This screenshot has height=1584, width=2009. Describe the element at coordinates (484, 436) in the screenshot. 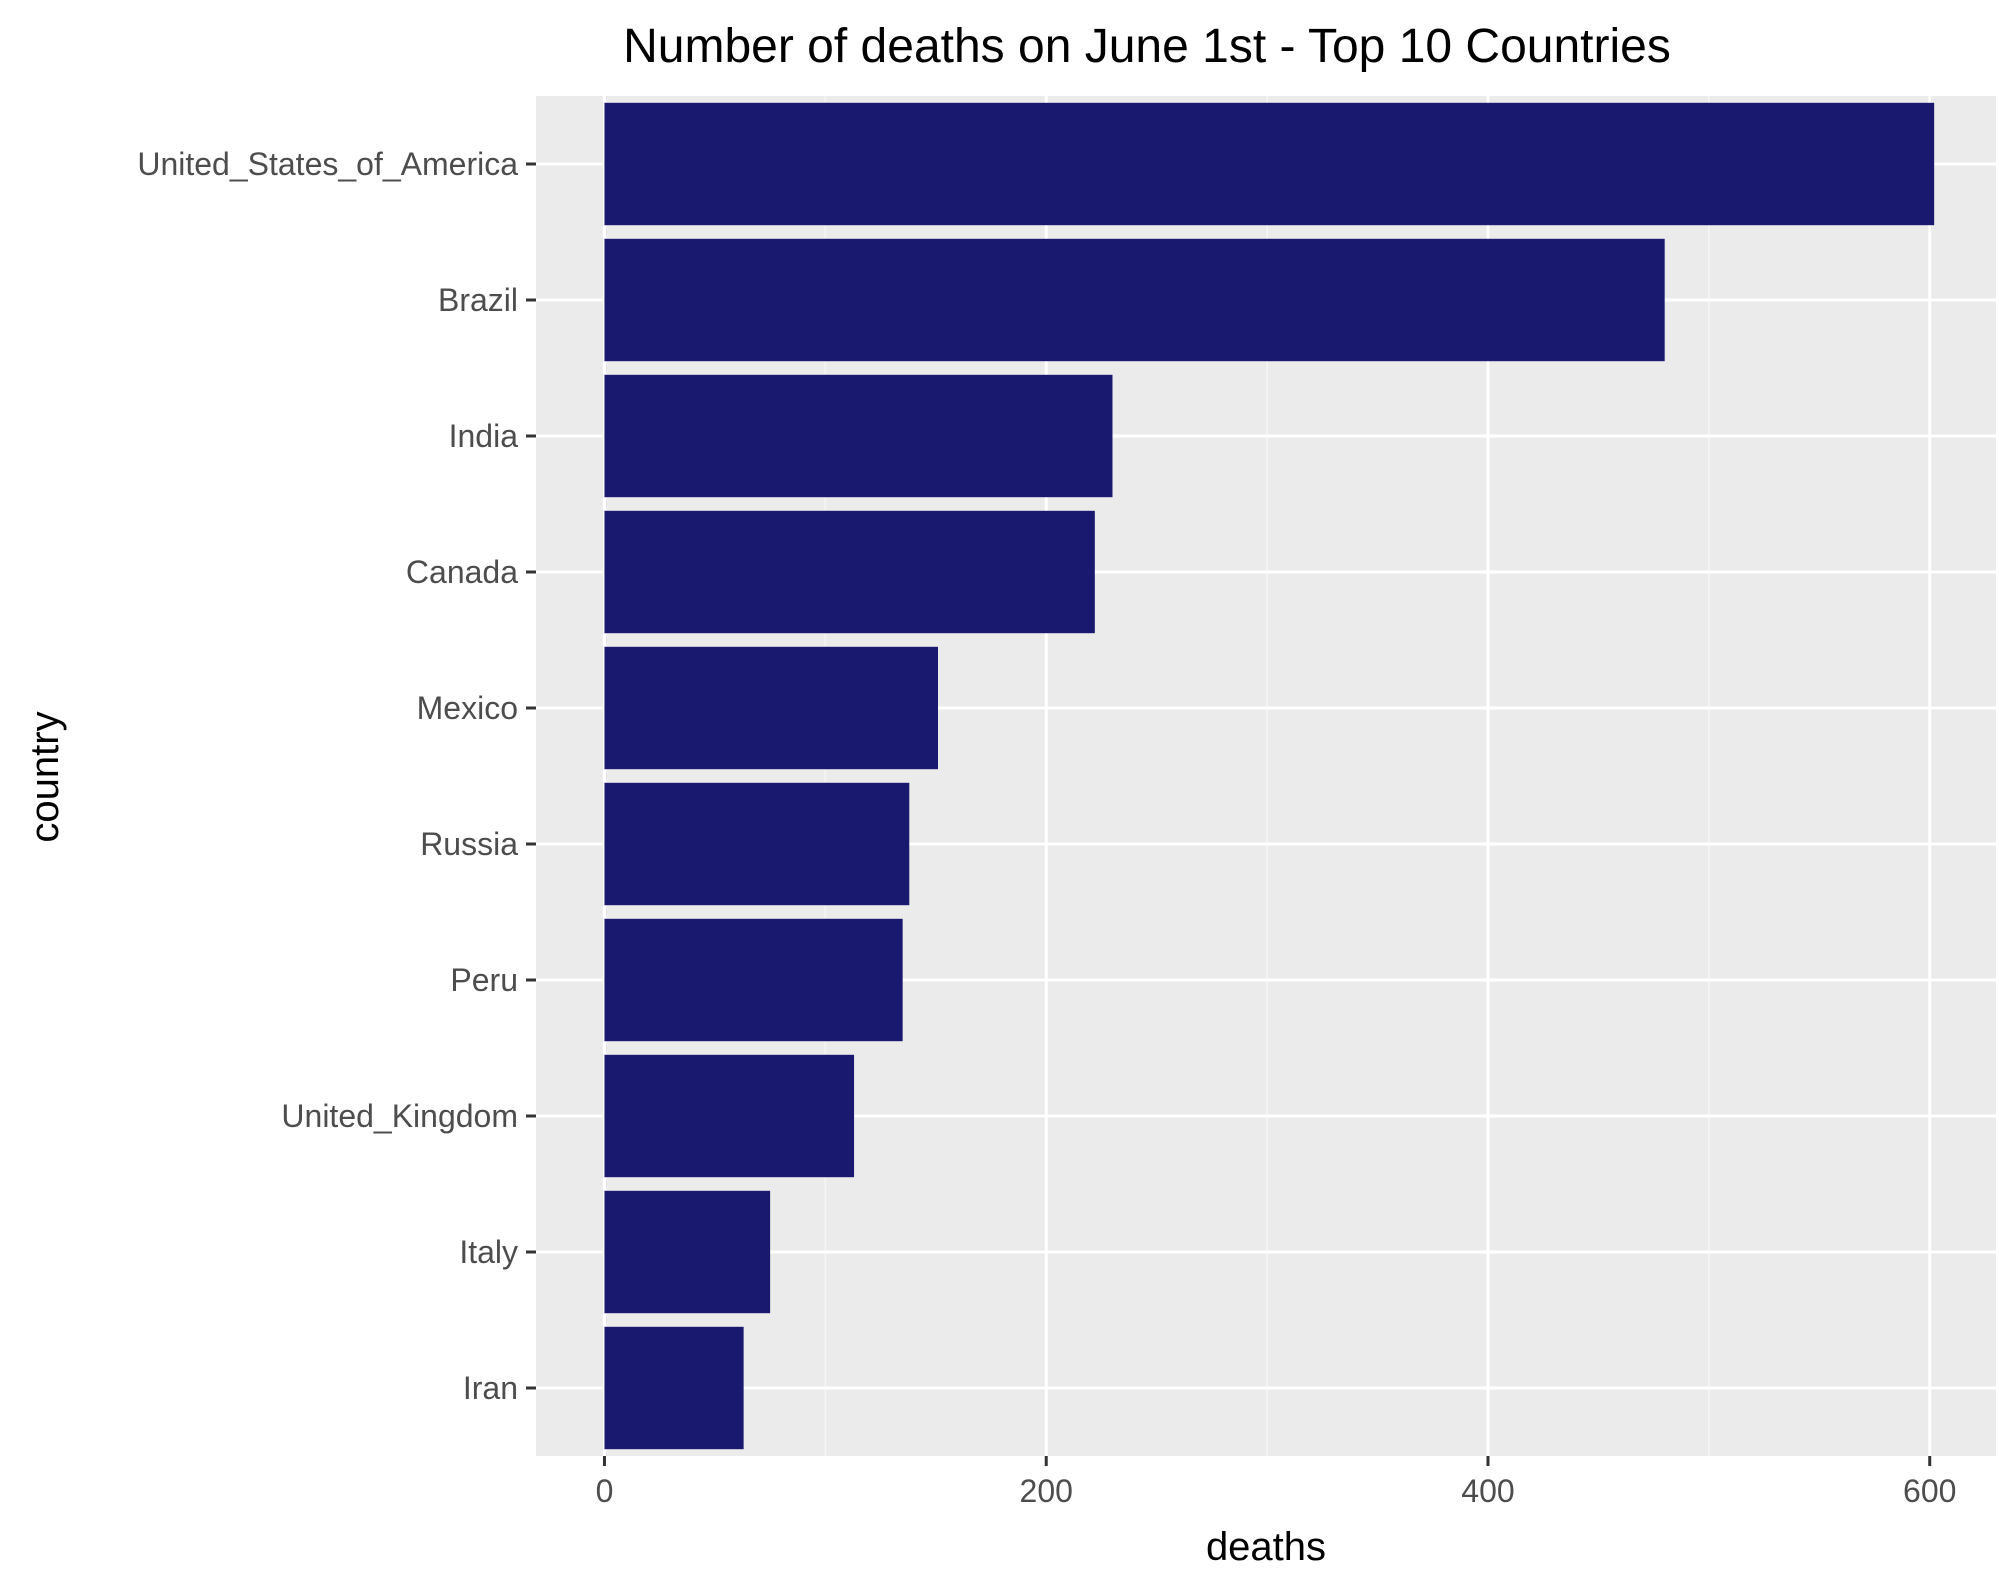

I see `y-tick-label: India` at that location.